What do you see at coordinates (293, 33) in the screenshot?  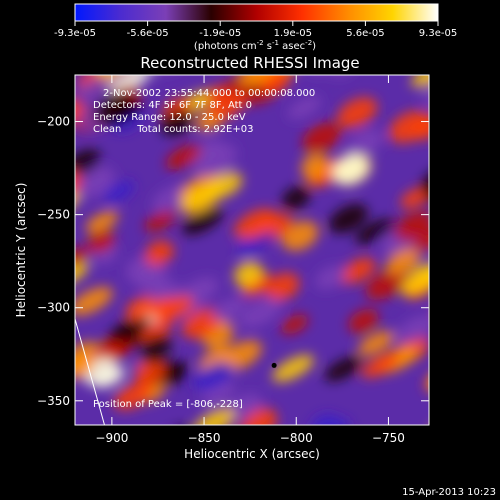 I see `colorbar-tick-label: 1.9e-05` at bounding box center [293, 33].